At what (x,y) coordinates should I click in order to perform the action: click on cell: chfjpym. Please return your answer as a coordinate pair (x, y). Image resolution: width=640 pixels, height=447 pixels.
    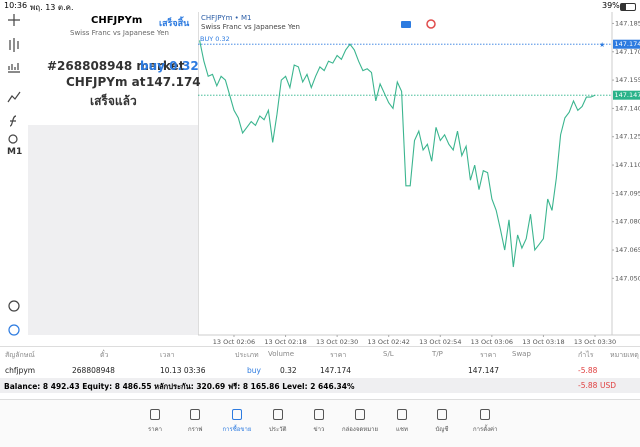
    Looking at the image, I should click on (20, 370).